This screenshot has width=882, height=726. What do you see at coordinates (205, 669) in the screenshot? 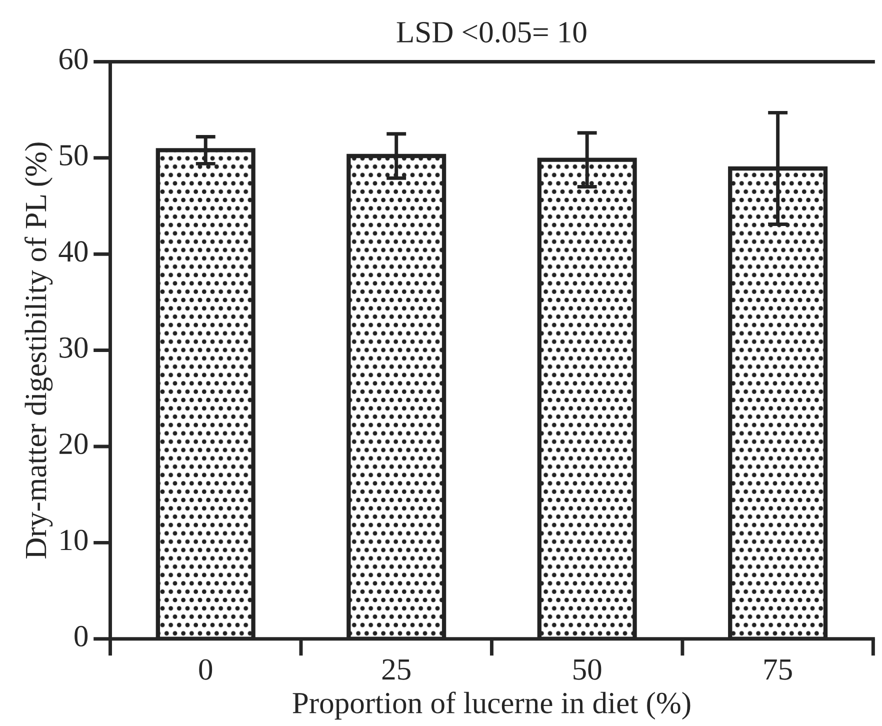
I see `x-tick-label: 0` at bounding box center [205, 669].